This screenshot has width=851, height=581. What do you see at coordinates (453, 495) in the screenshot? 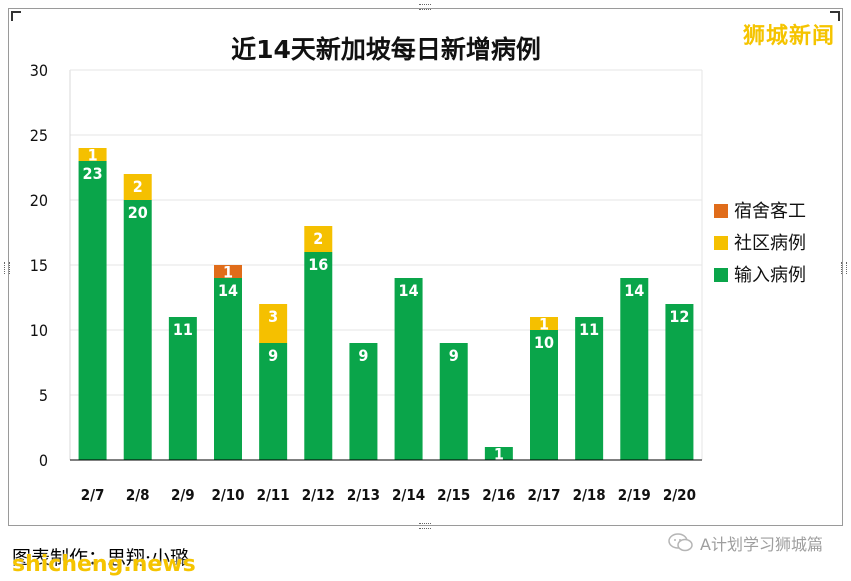
I see `x-tick-label: 2/15` at bounding box center [453, 495].